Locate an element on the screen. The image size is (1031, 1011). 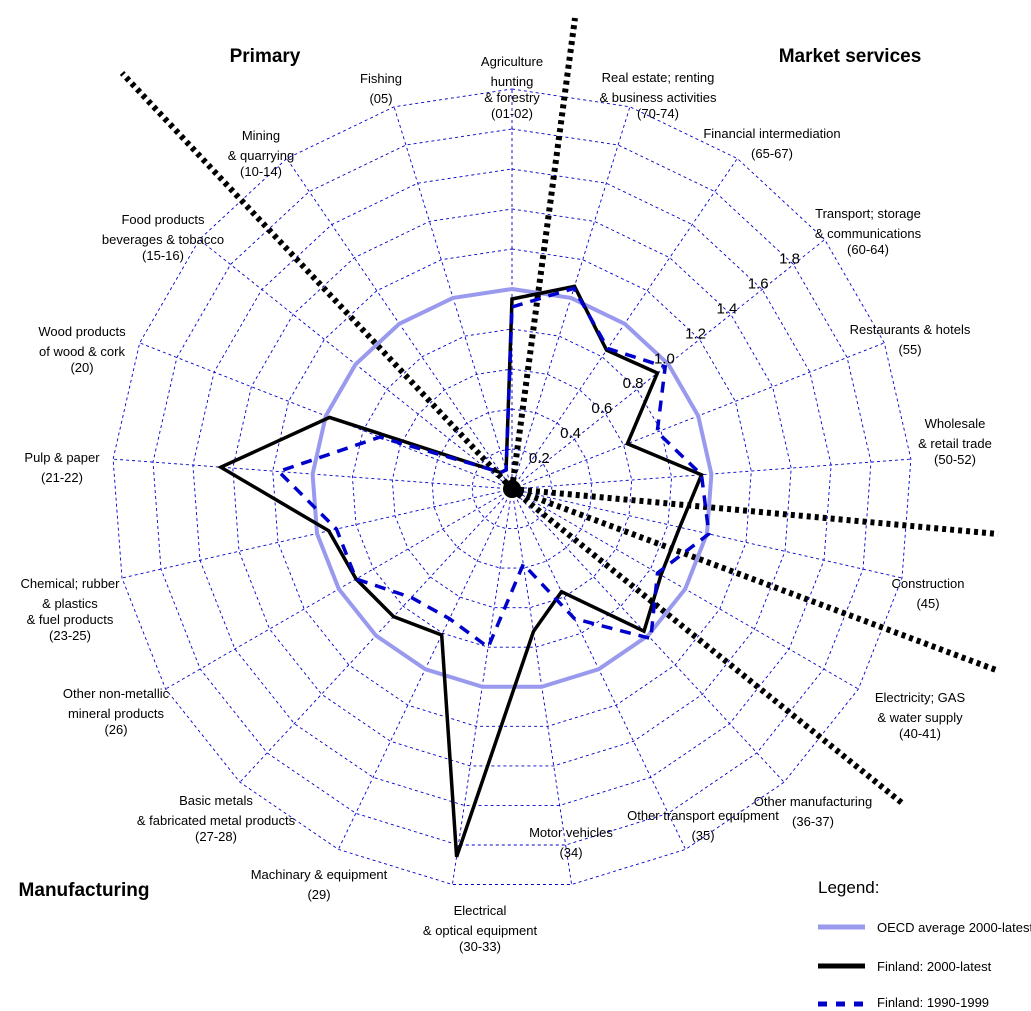
category-label: Machinary & equipment (29) is located at coordinates (319, 884).